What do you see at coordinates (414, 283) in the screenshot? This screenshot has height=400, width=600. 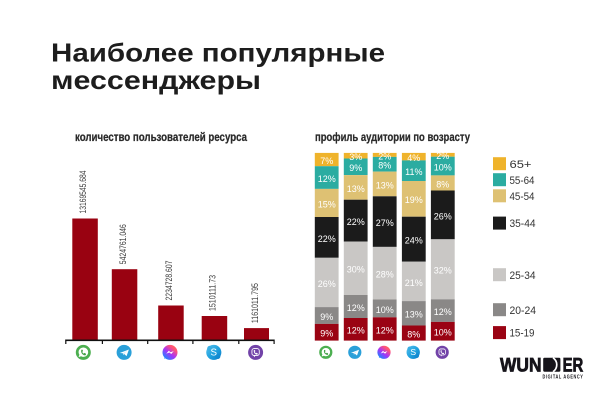 I see `svg-text: 21%` at bounding box center [414, 283].